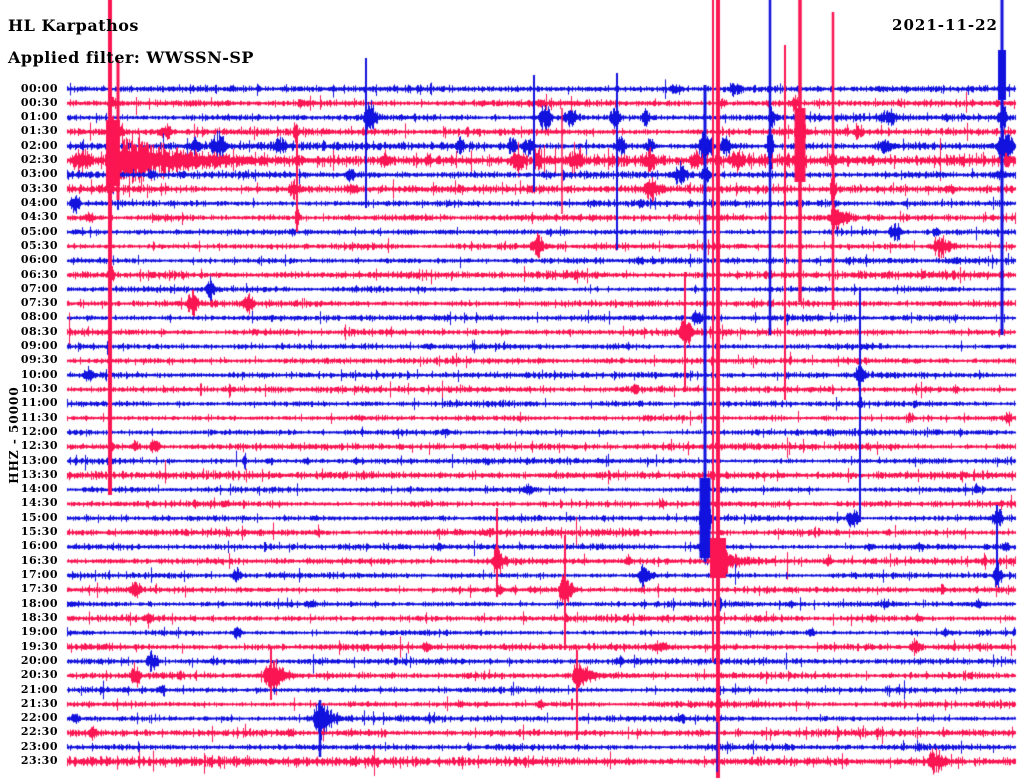 This screenshot has width=1024, height=780. I want to click on filter-label: Applied filter: WWSSN-SP, so click(131, 57).